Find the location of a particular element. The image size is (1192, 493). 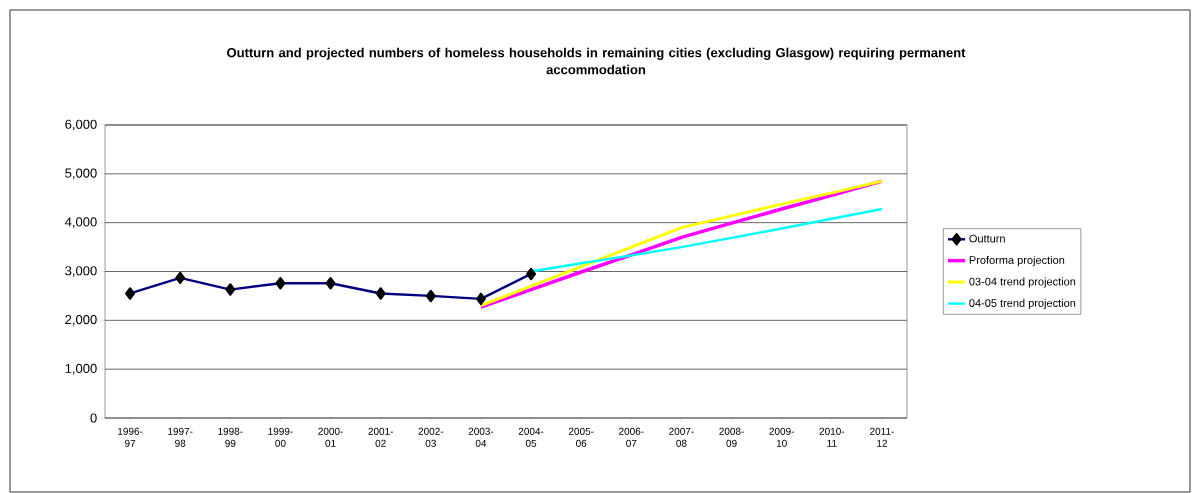

x-tick-label: 1998-99 is located at coordinates (230, 437).